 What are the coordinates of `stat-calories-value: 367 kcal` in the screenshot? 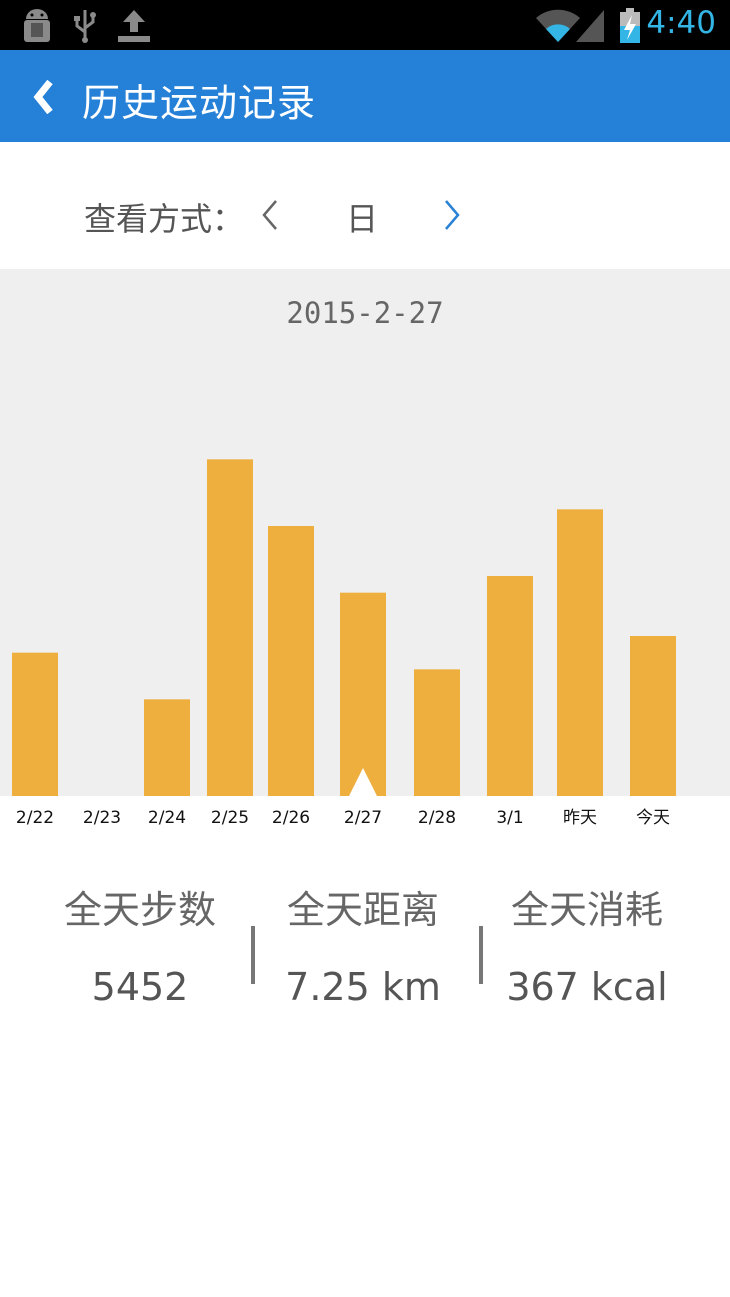 It's located at (587, 987).